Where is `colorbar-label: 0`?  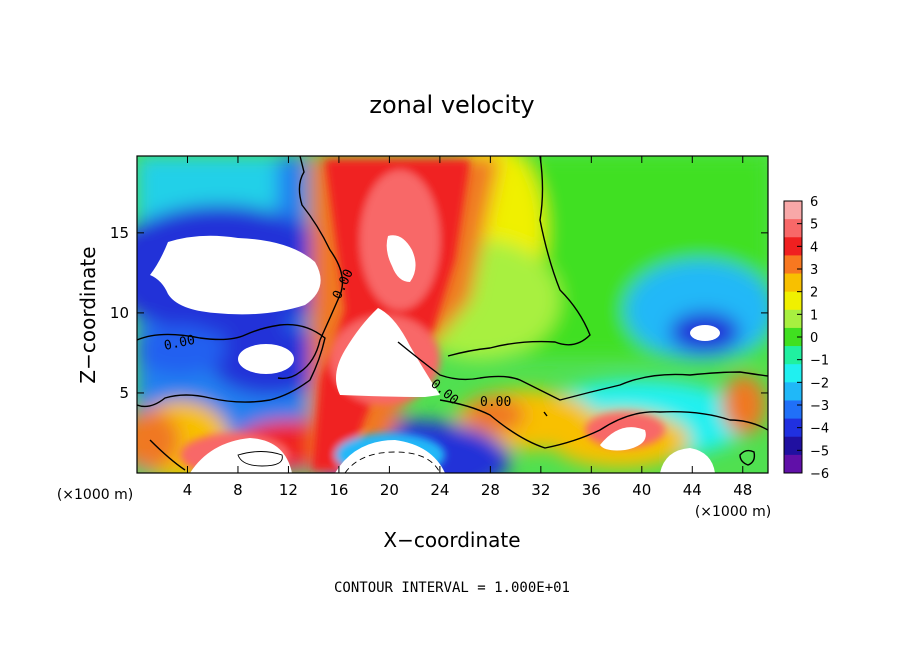 colorbar-label: 0 is located at coordinates (814, 338).